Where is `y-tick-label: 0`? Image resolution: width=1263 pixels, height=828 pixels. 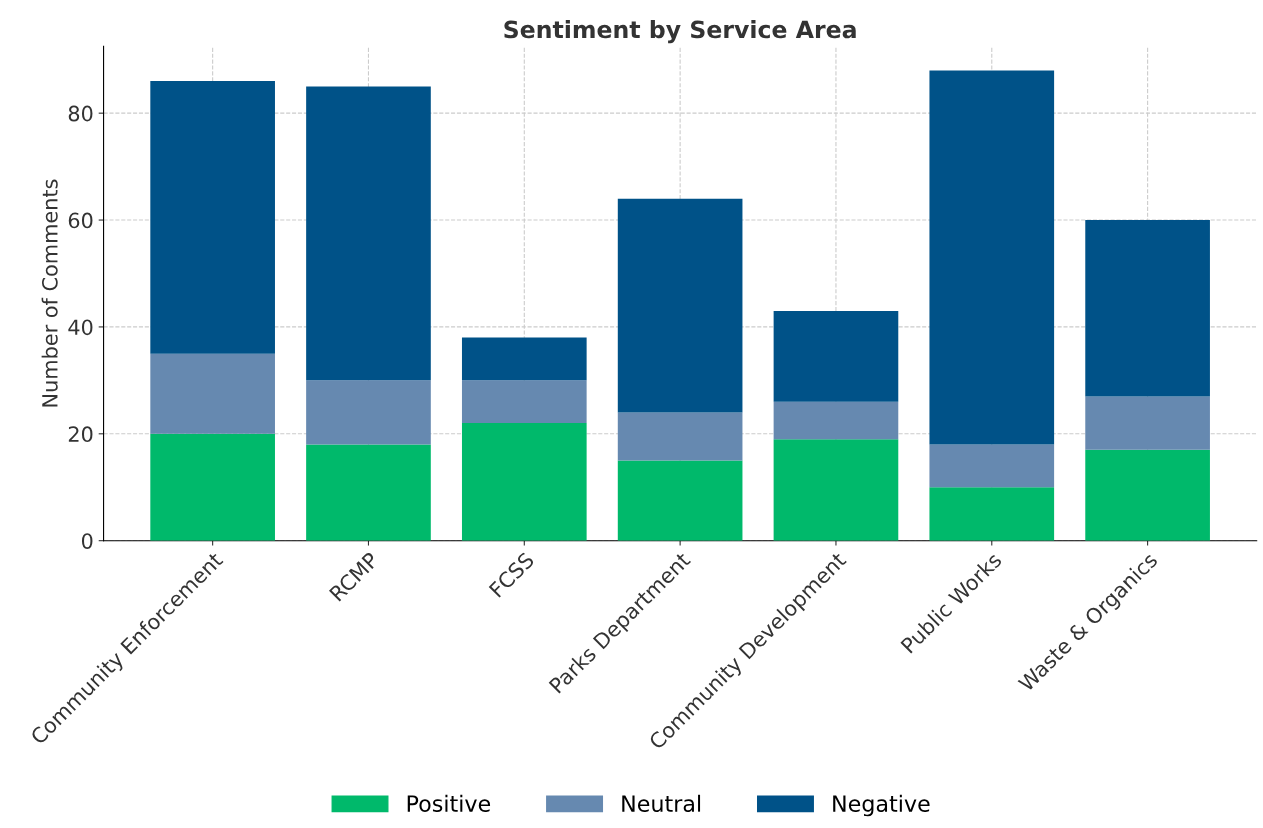
y-tick-label: 0 is located at coordinates (87, 541).